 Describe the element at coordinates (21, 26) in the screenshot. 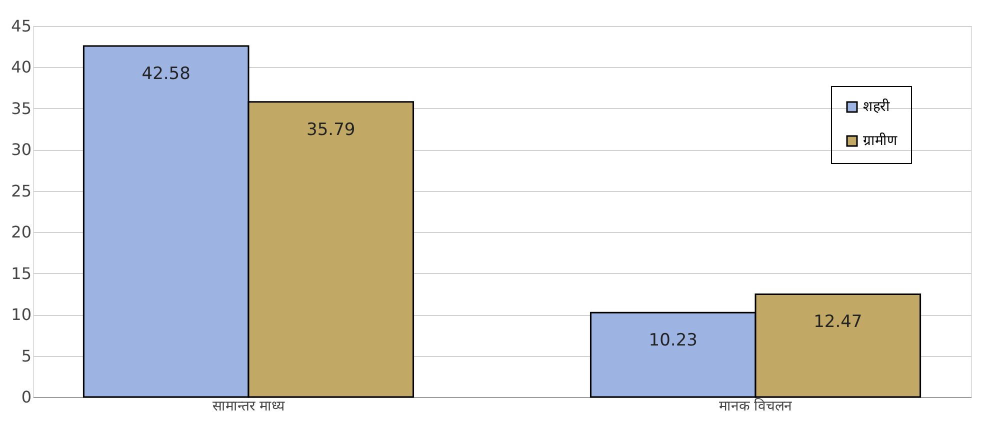

I see `y-tick-label: 45` at that location.